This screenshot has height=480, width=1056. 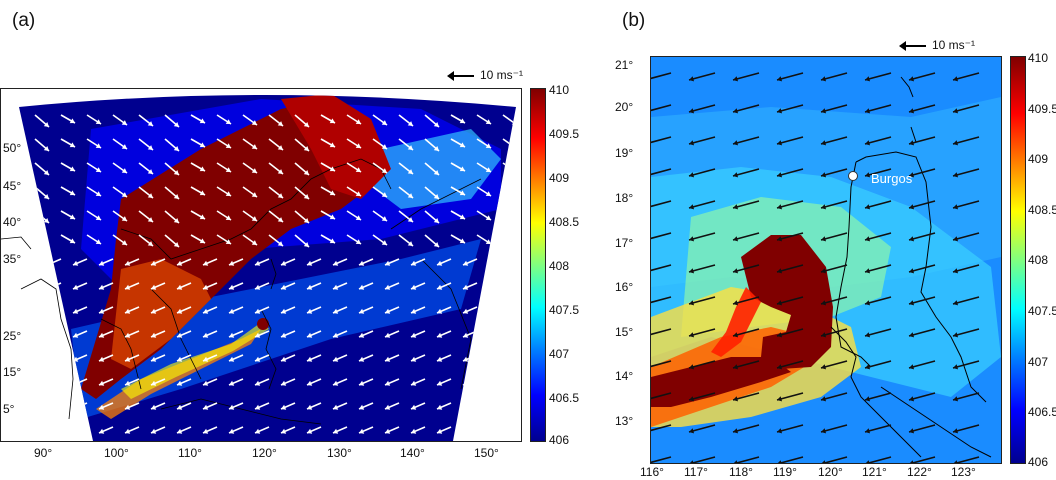 I want to click on panel-b-ytick: 17°, so click(x=624, y=243).